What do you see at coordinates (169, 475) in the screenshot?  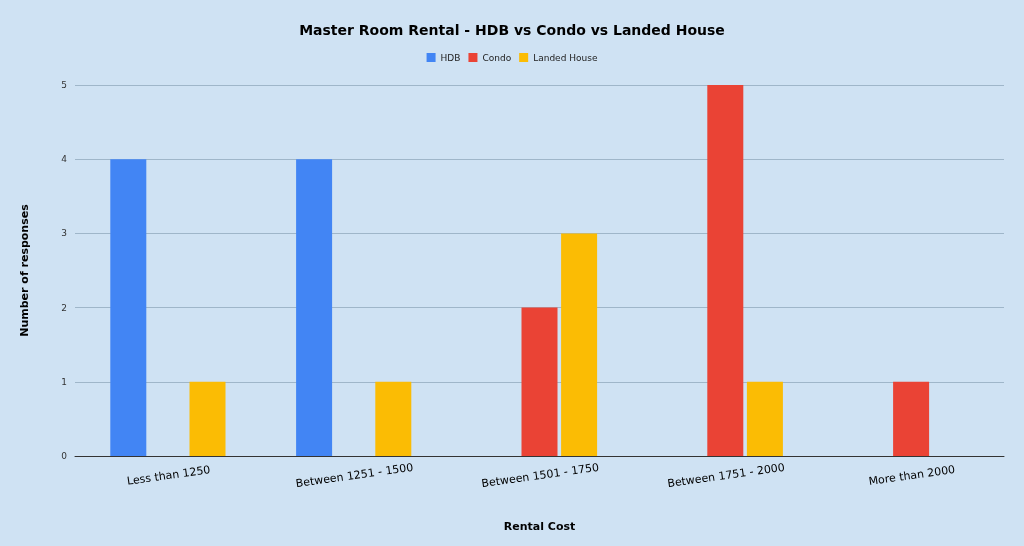 I see `x-tick-label: Less than 1250` at bounding box center [169, 475].